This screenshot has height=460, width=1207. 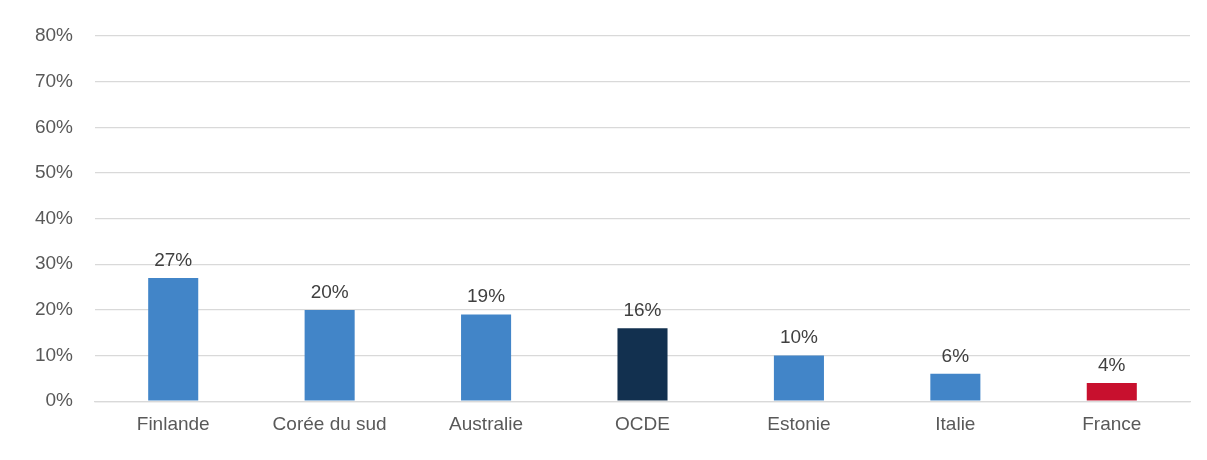 I want to click on y-tick-label: 30%, so click(x=54, y=263).